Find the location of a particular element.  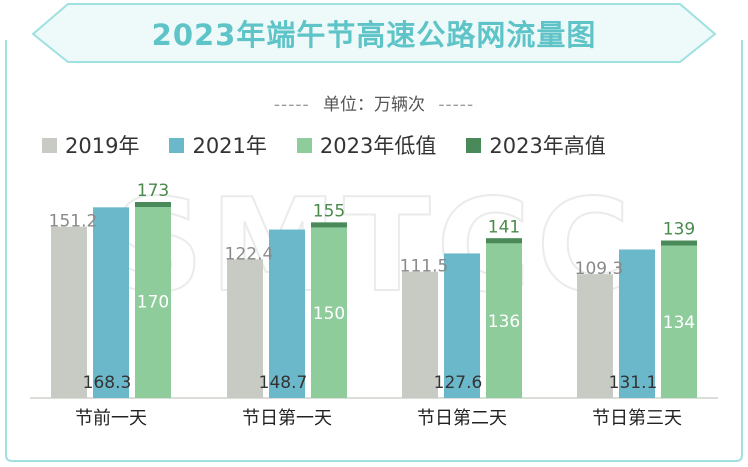

chart-title: 2023年端午节高速公路网流量图 is located at coordinates (374, 35).